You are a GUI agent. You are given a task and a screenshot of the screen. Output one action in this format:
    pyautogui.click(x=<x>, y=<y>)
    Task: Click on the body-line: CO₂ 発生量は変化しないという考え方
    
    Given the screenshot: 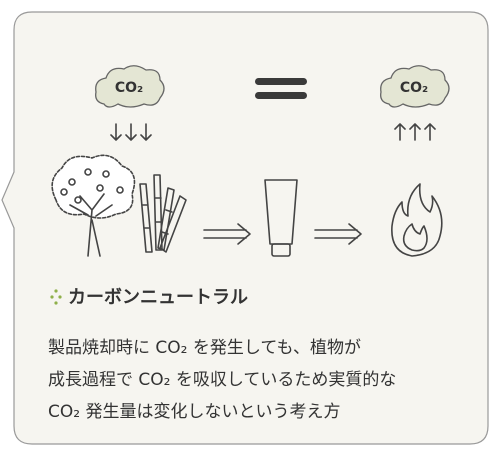 What is the action you would take?
    pyautogui.click(x=194, y=412)
    